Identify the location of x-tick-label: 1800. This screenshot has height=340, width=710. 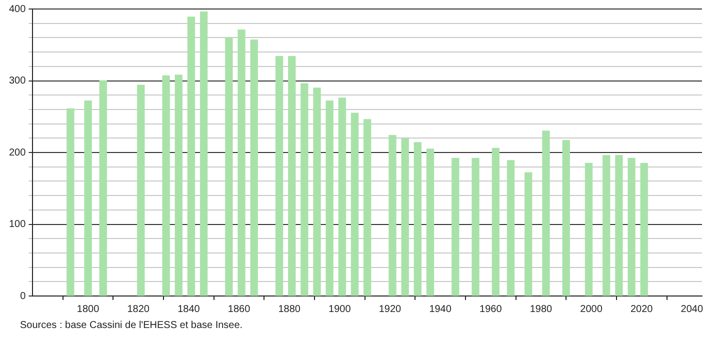
(88, 309).